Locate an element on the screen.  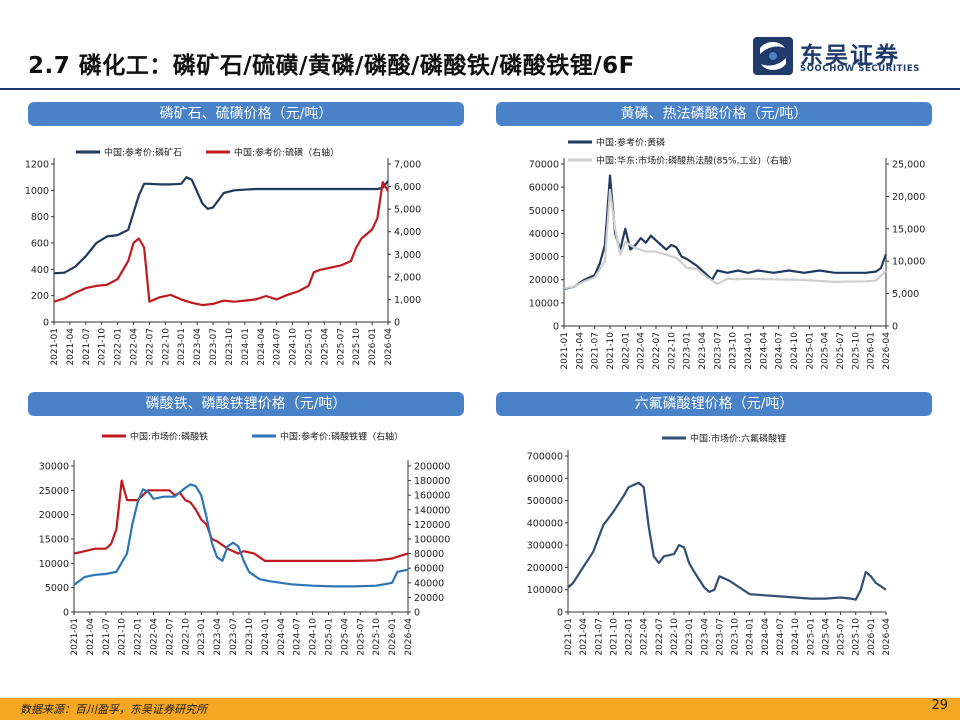
panel-label-iron-phosphate-lfp: 磷酸铁、磷酸铁锂价格（元/吨） is located at coordinates (246, 404).